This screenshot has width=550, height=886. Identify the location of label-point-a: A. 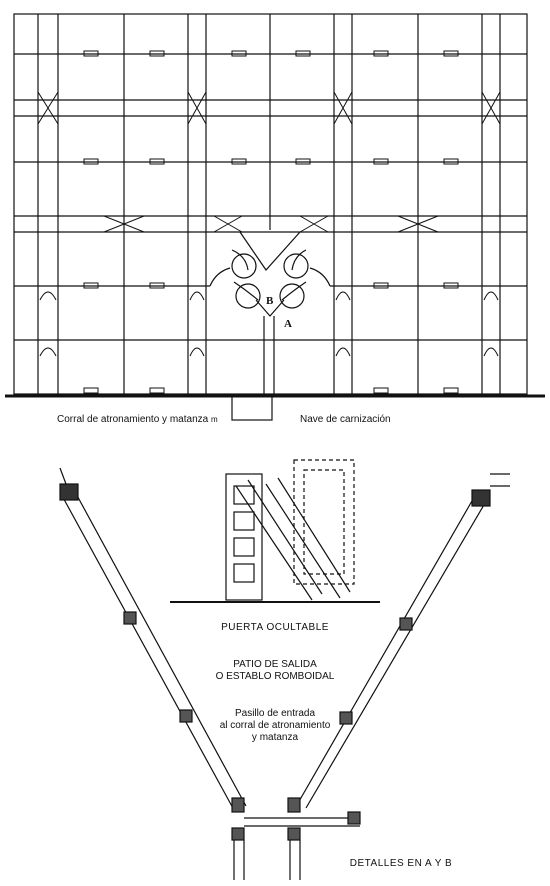
(288, 324).